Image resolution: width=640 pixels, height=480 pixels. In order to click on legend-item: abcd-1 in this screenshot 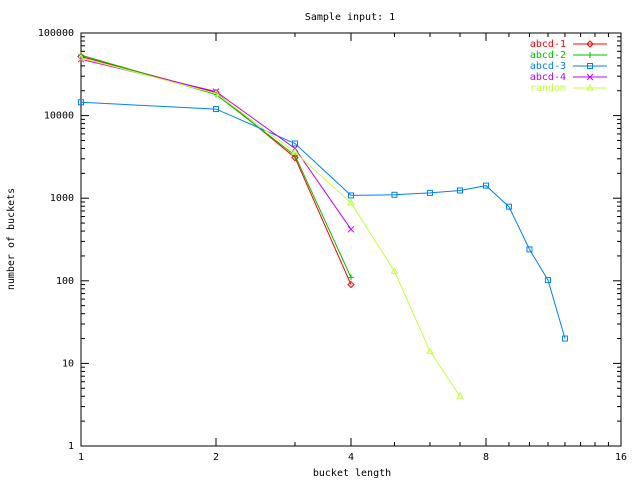, I will do `click(568, 44)`.